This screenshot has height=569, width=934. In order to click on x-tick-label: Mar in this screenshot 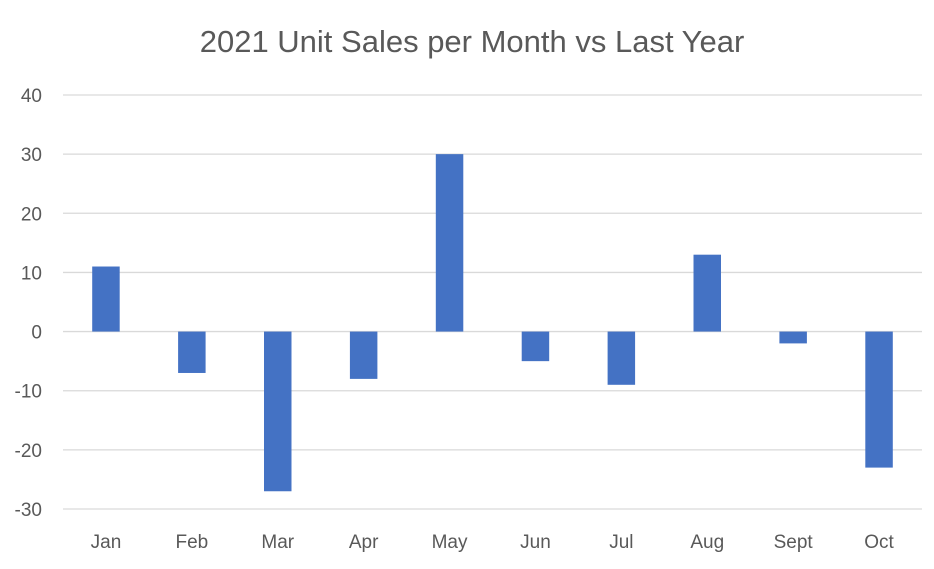, I will do `click(277, 542)`.